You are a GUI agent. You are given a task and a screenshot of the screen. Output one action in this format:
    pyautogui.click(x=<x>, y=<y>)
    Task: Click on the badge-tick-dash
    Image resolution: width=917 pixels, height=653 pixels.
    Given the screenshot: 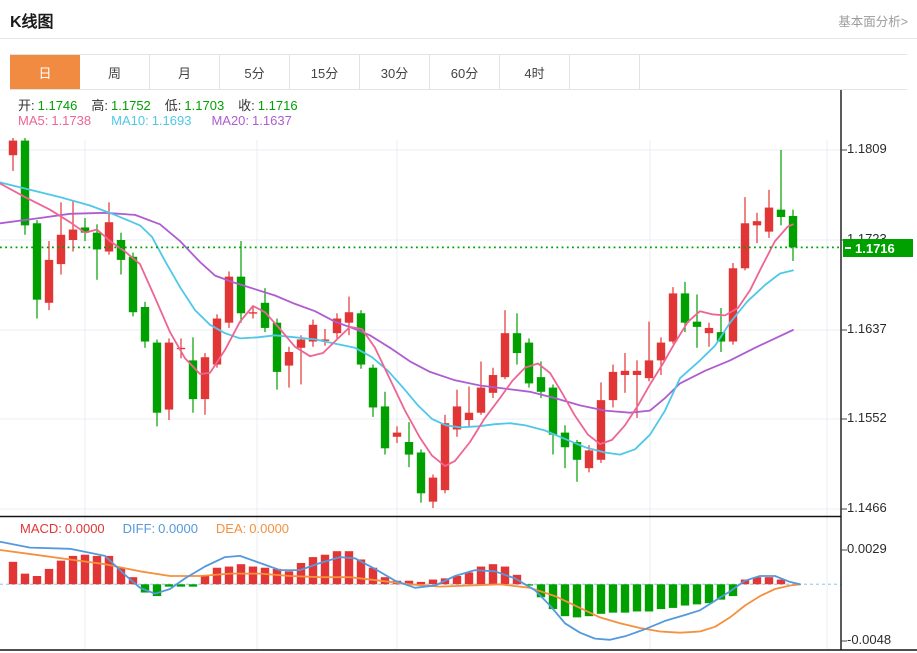 What is the action you would take?
    pyautogui.click(x=848, y=248)
    